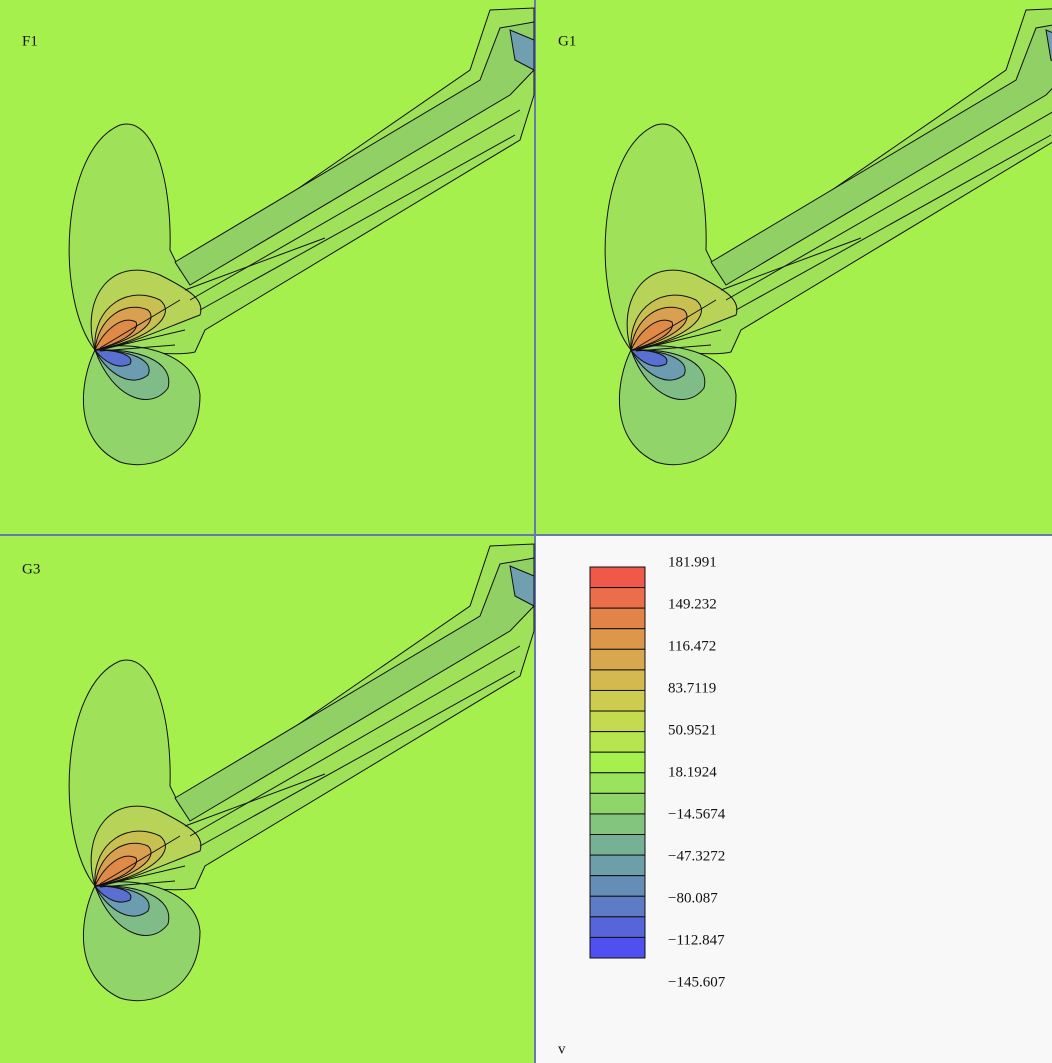  What do you see at coordinates (692, 646) in the screenshot?
I see `colorbar-label: 116.472` at bounding box center [692, 646].